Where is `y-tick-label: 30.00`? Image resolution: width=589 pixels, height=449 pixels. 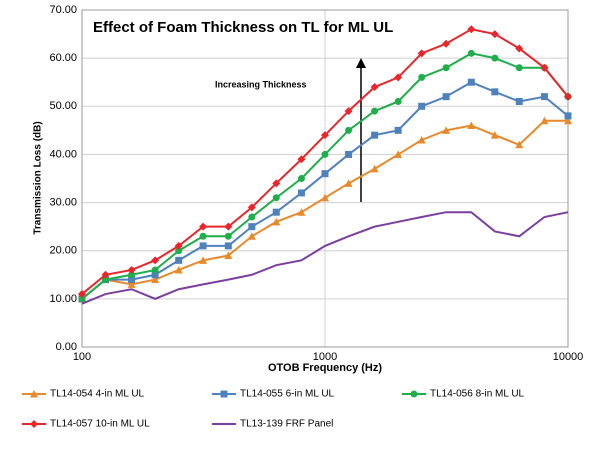 y-tick-label: 30.00 is located at coordinates (63, 202).